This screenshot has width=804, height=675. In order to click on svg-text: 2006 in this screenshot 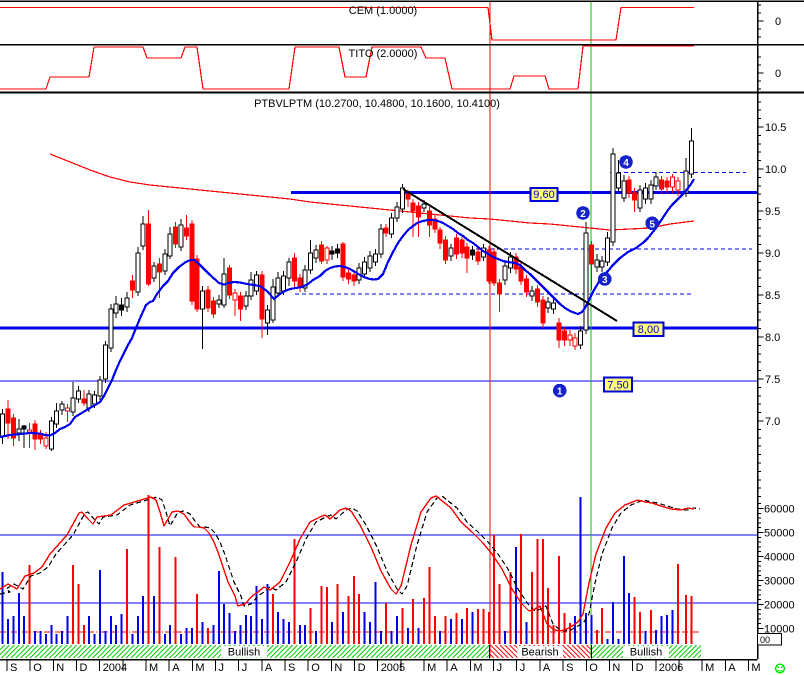, I will do `click(671, 668)`.